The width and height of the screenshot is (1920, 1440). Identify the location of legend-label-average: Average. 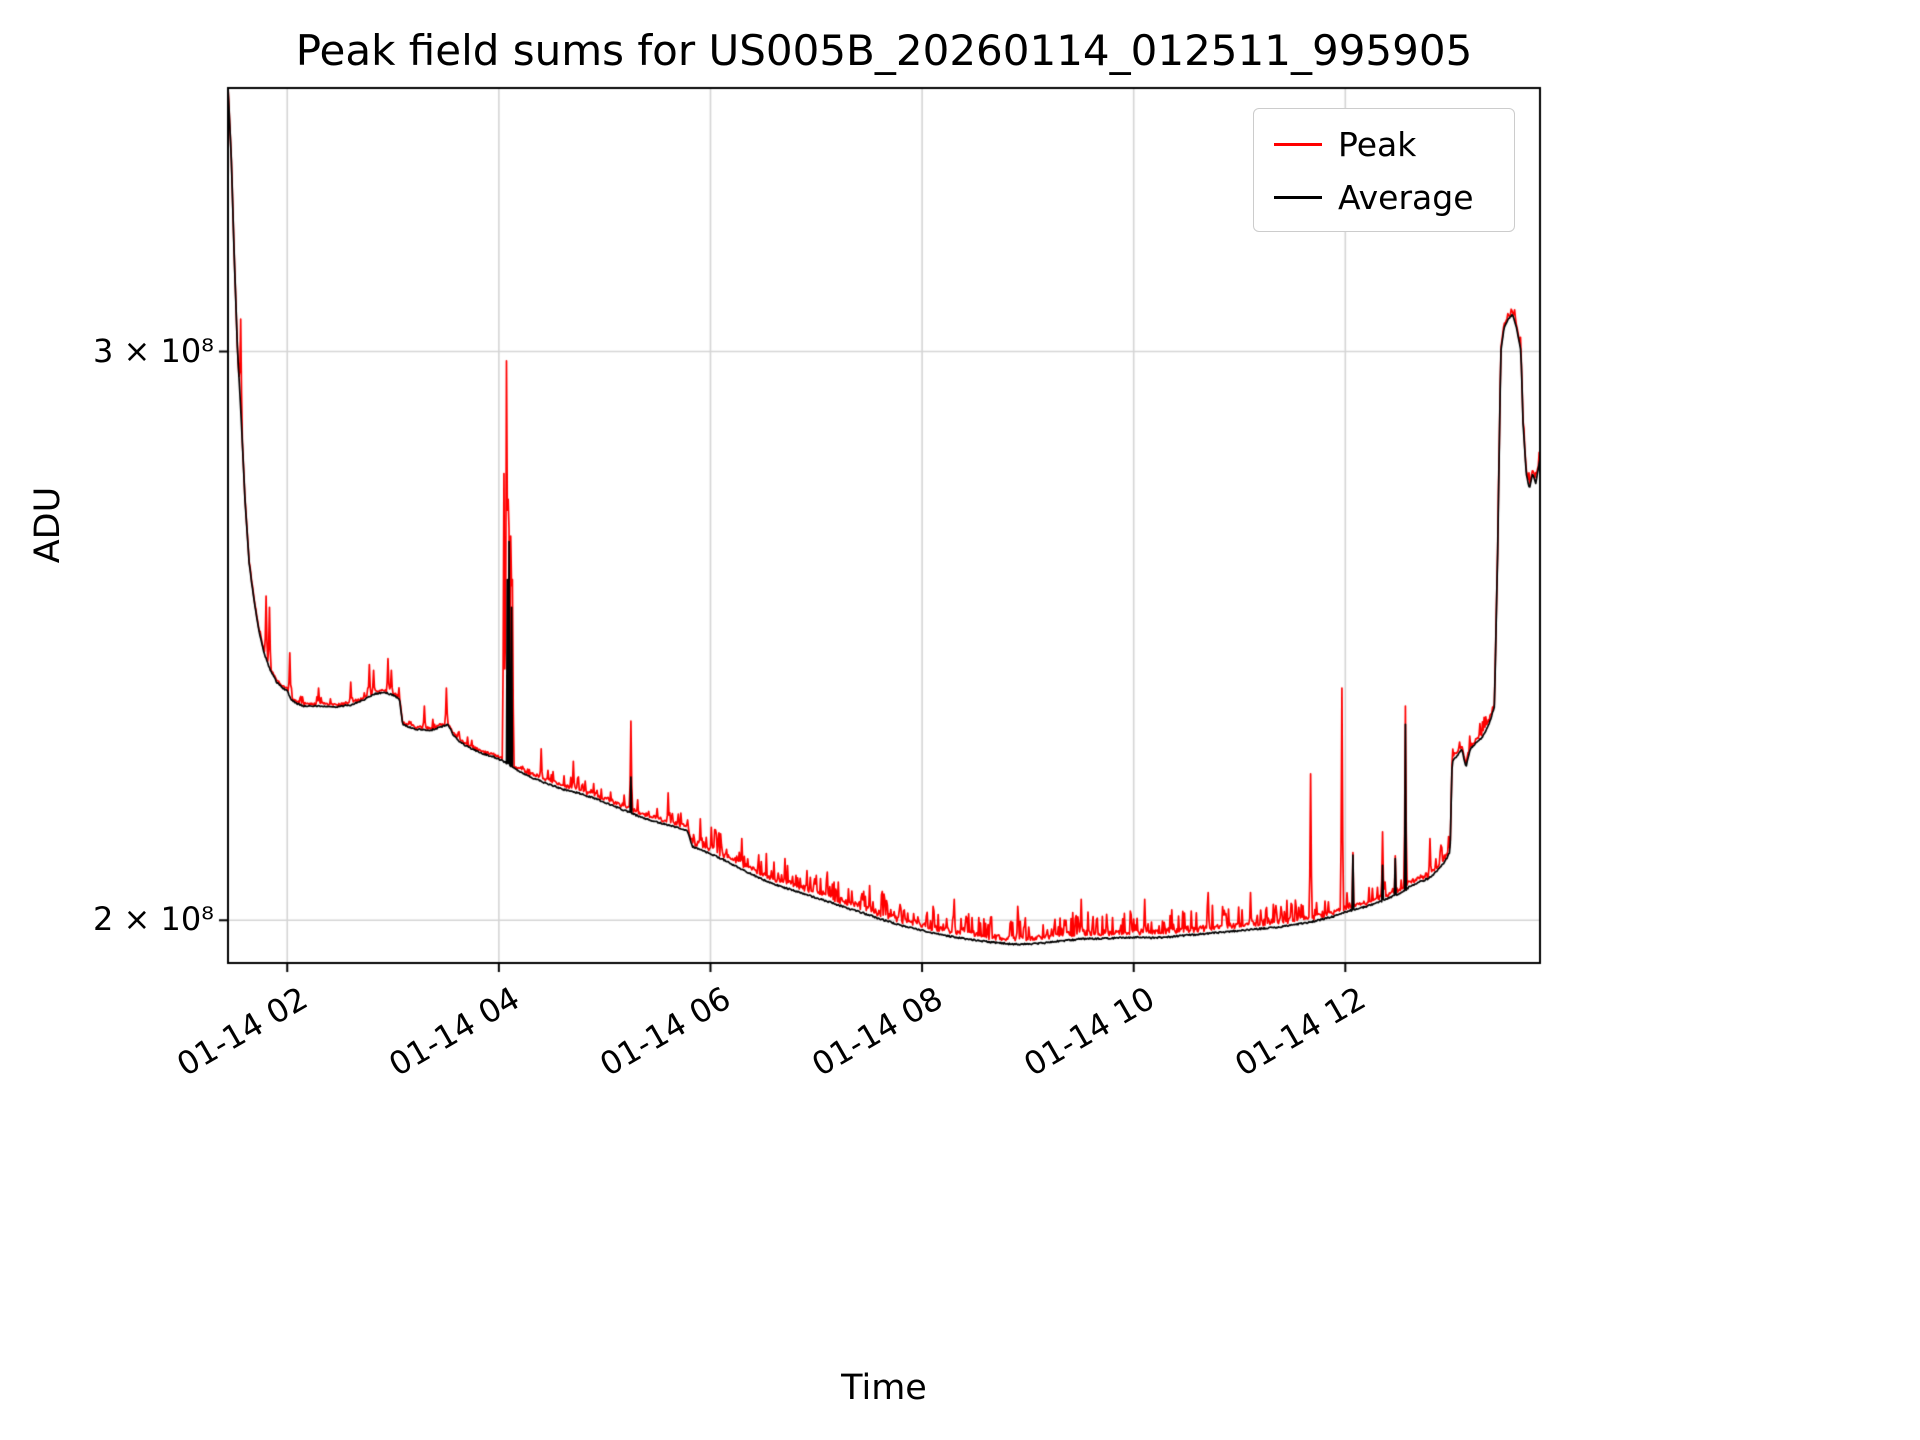
(1406, 197).